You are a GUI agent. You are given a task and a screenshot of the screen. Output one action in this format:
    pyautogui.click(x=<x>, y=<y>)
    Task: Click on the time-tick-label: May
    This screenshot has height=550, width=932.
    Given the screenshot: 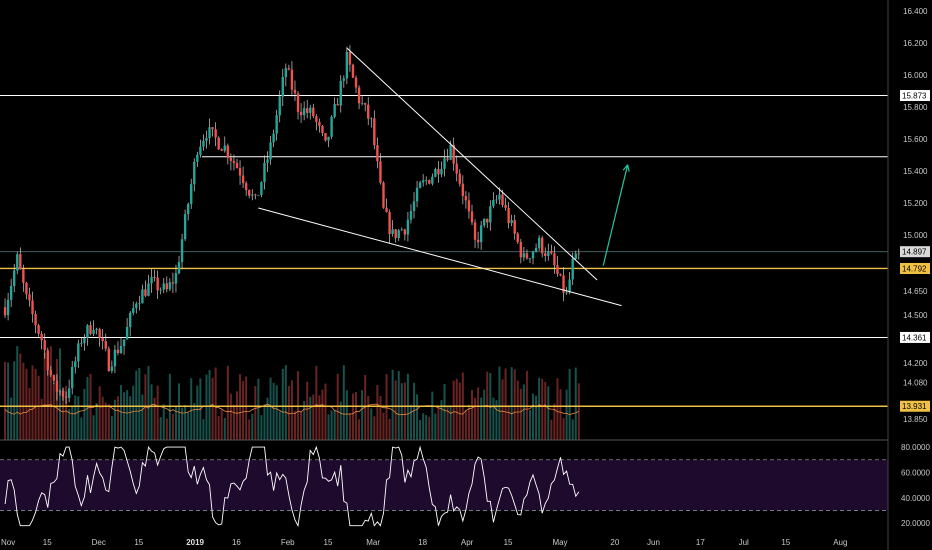 What is the action you would take?
    pyautogui.click(x=559, y=542)
    